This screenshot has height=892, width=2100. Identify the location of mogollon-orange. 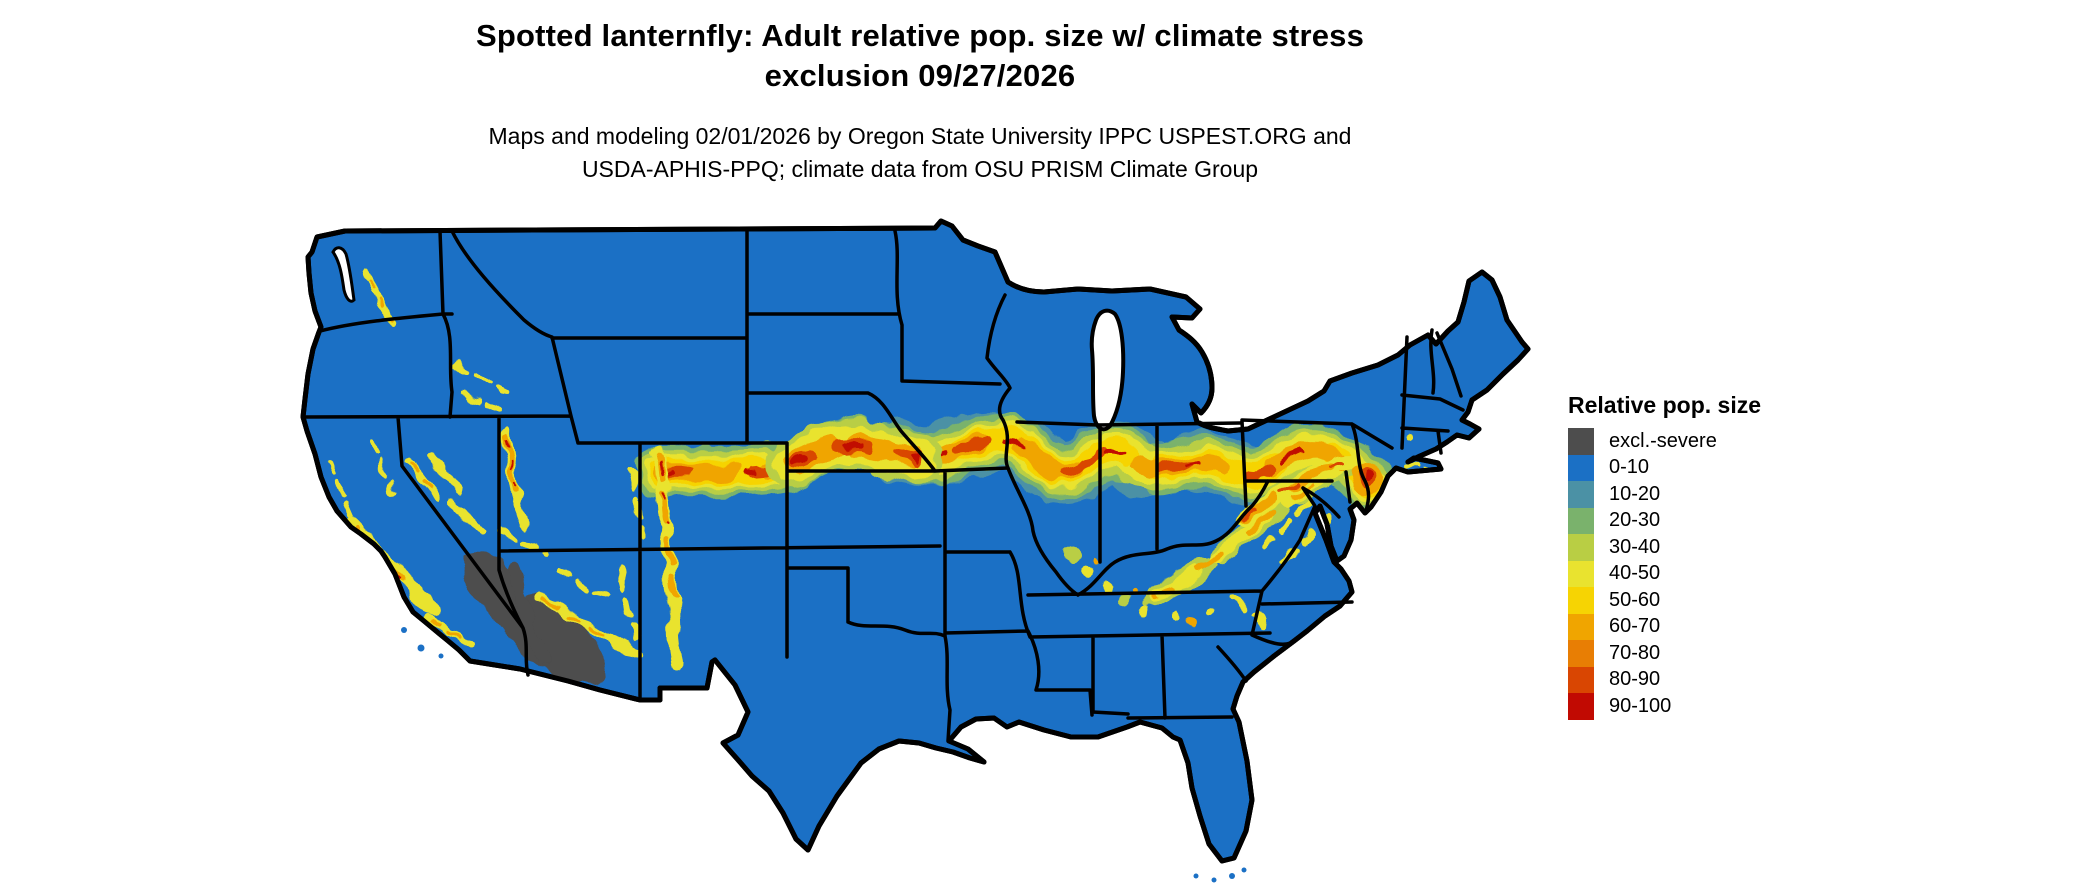
(578, 620).